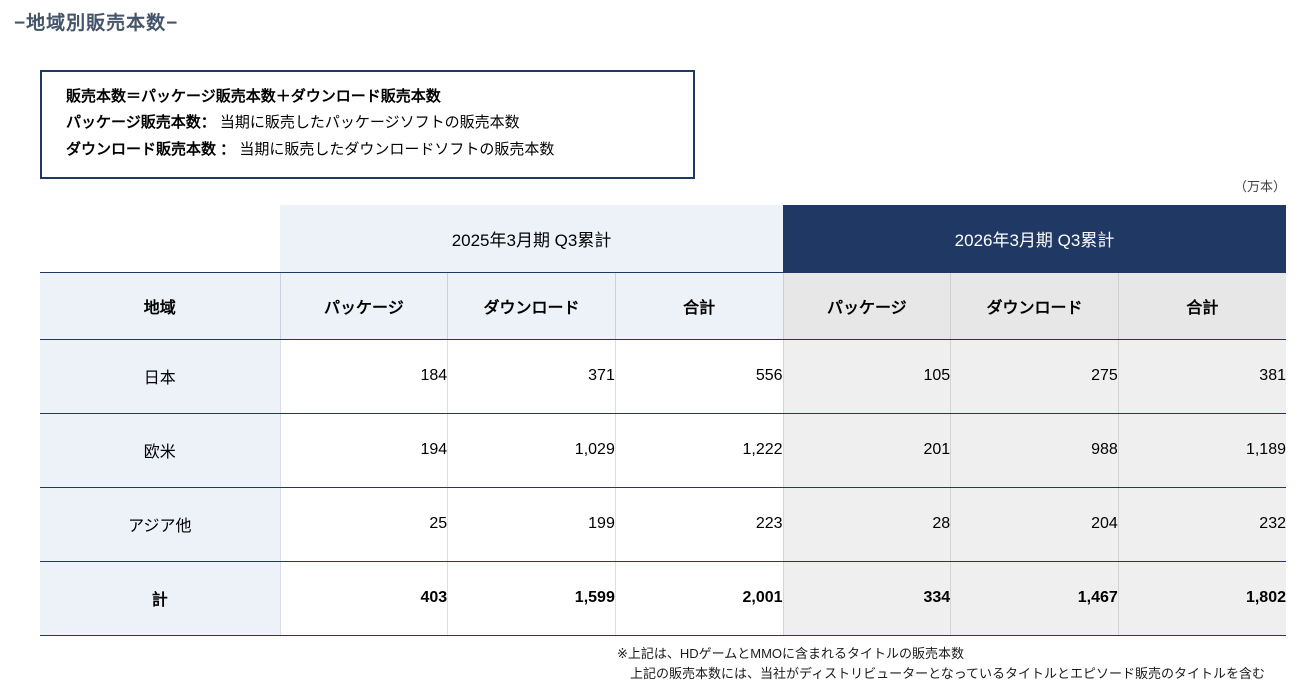  Describe the element at coordinates (531, 450) in the screenshot. I see `value-cell: 1,029` at that location.